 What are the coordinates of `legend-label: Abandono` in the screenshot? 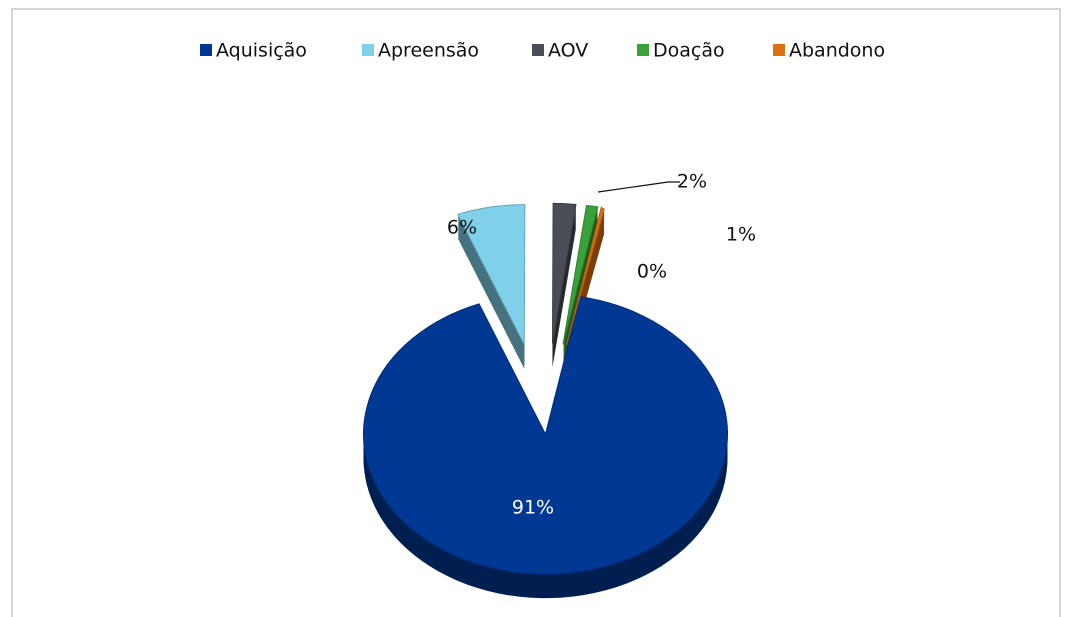 It's located at (837, 51).